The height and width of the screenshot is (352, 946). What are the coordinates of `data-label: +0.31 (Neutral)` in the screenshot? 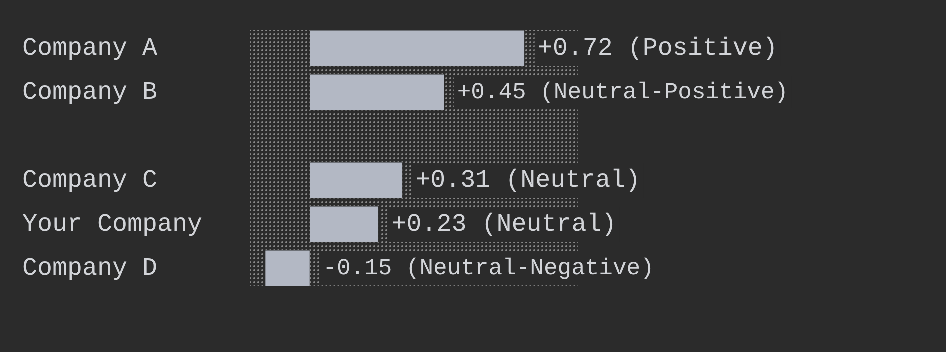 It's located at (528, 180).